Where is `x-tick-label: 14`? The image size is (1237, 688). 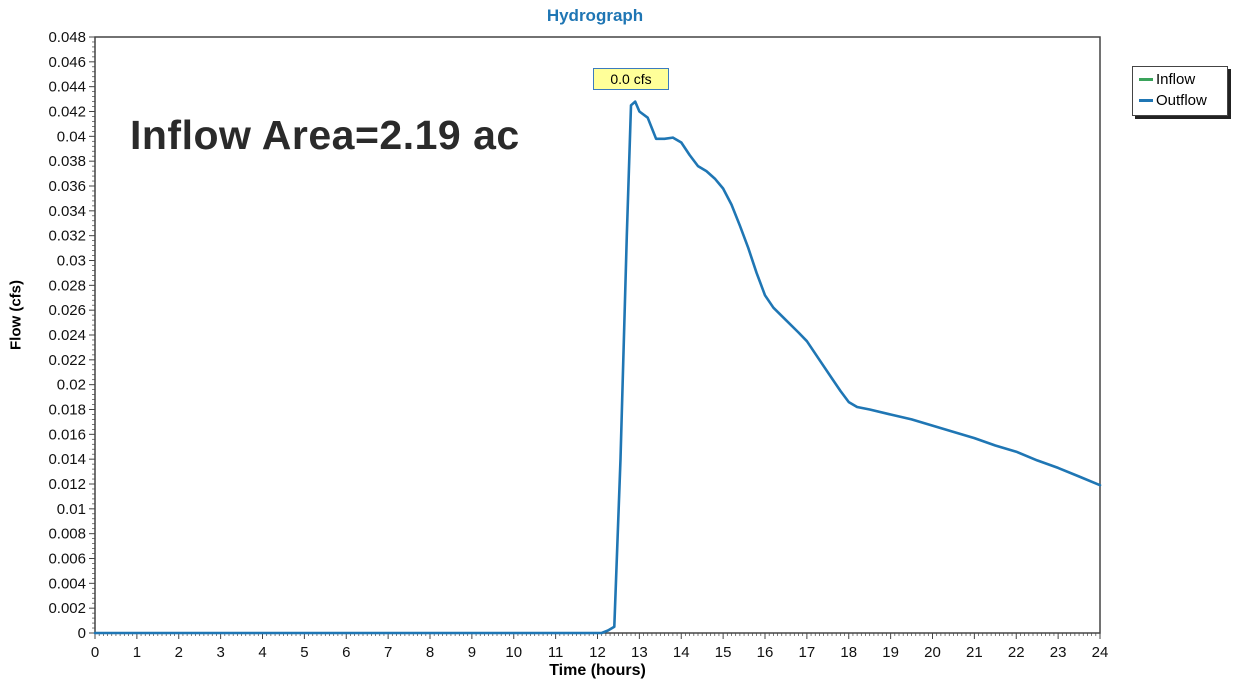
x-tick-label: 14 is located at coordinates (681, 652).